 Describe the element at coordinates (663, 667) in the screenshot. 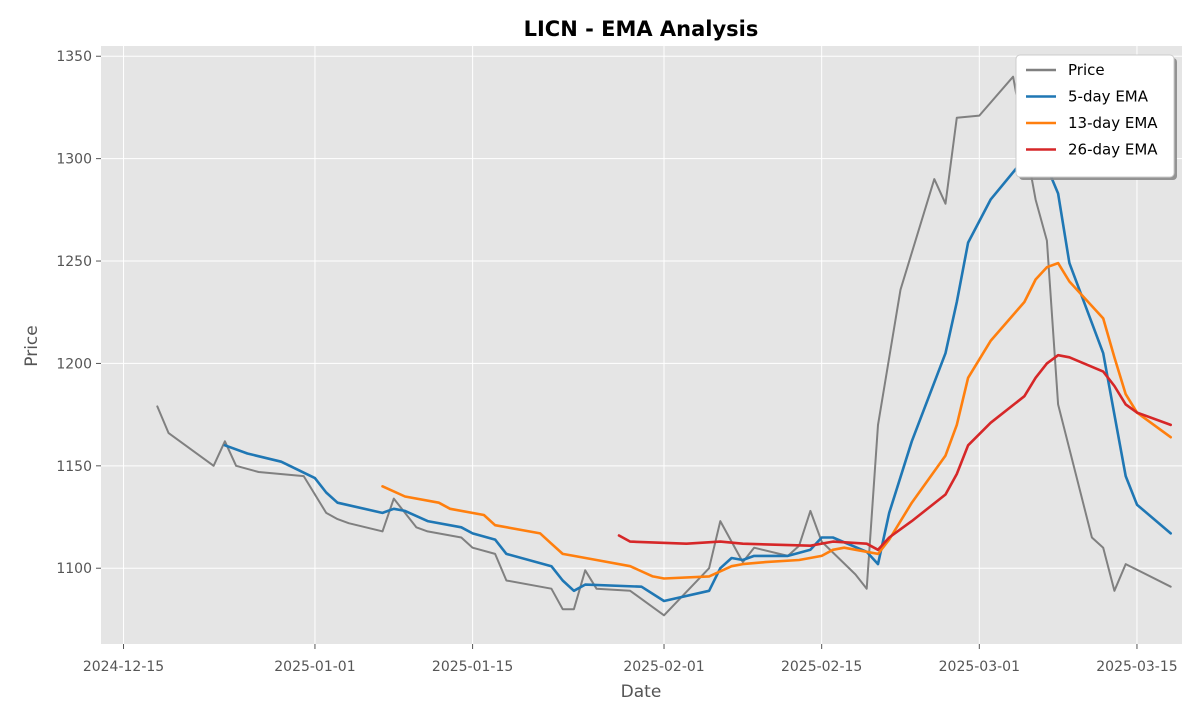

I see `x-tick-label: 2025-02-01` at that location.